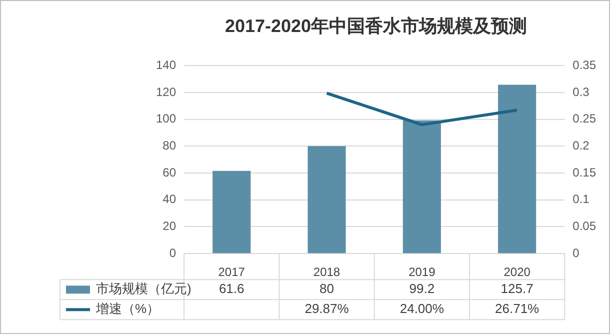  I want to click on data-label: 99.2, so click(422, 288).